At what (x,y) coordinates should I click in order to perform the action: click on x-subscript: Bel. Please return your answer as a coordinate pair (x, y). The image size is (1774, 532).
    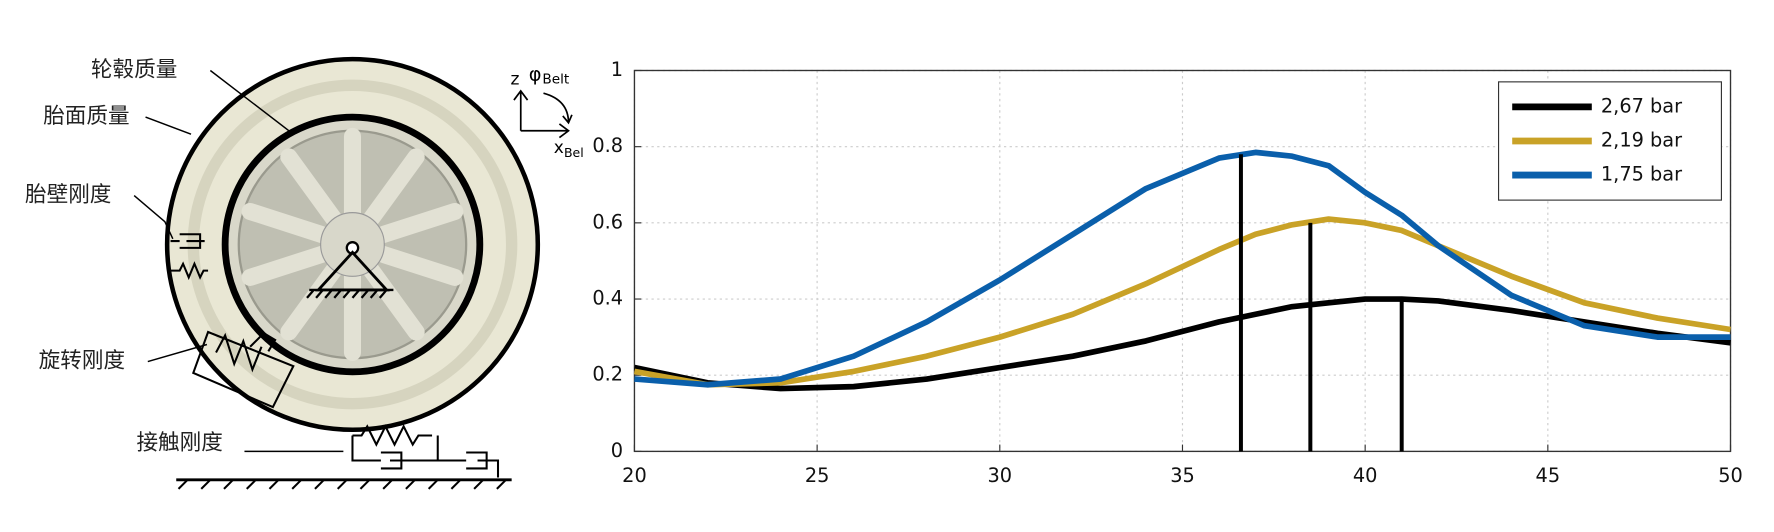
    Looking at the image, I should click on (574, 152).